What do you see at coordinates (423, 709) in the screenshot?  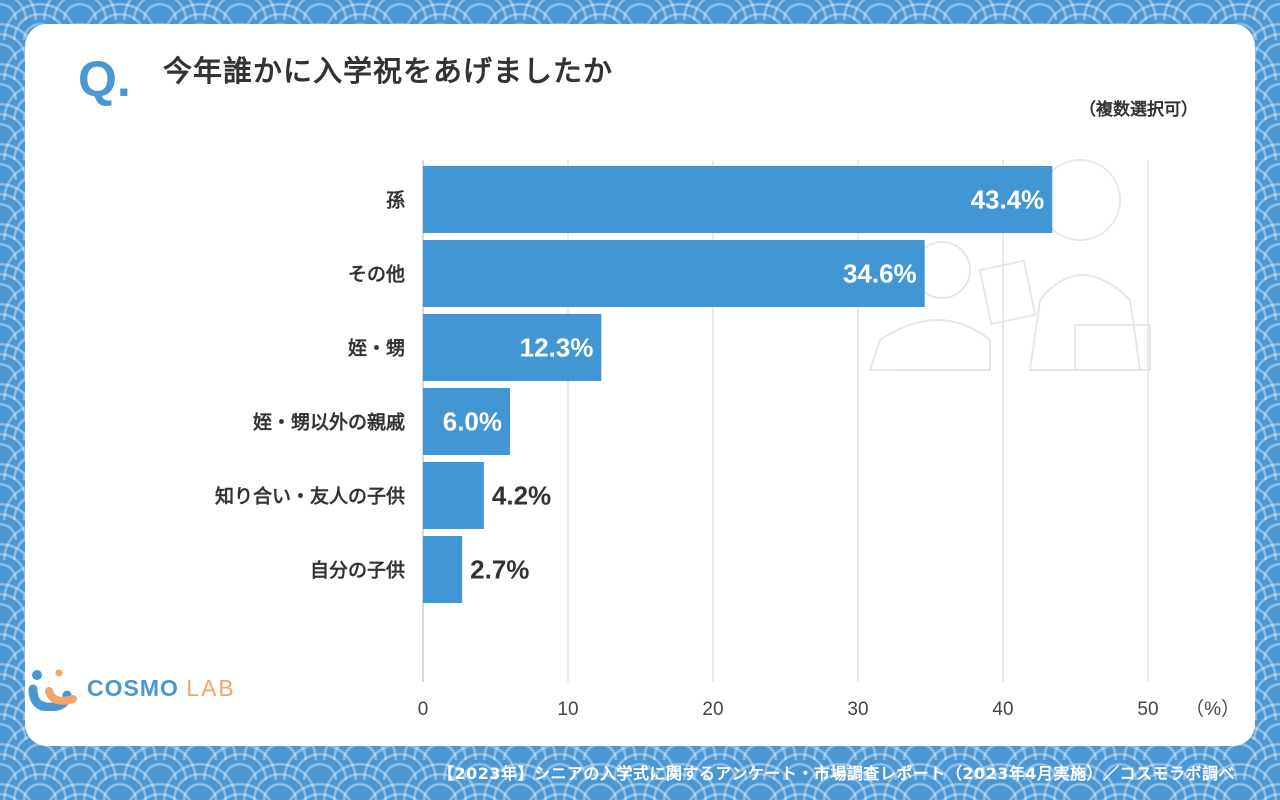 I see `x-tick-label: 0` at bounding box center [423, 709].